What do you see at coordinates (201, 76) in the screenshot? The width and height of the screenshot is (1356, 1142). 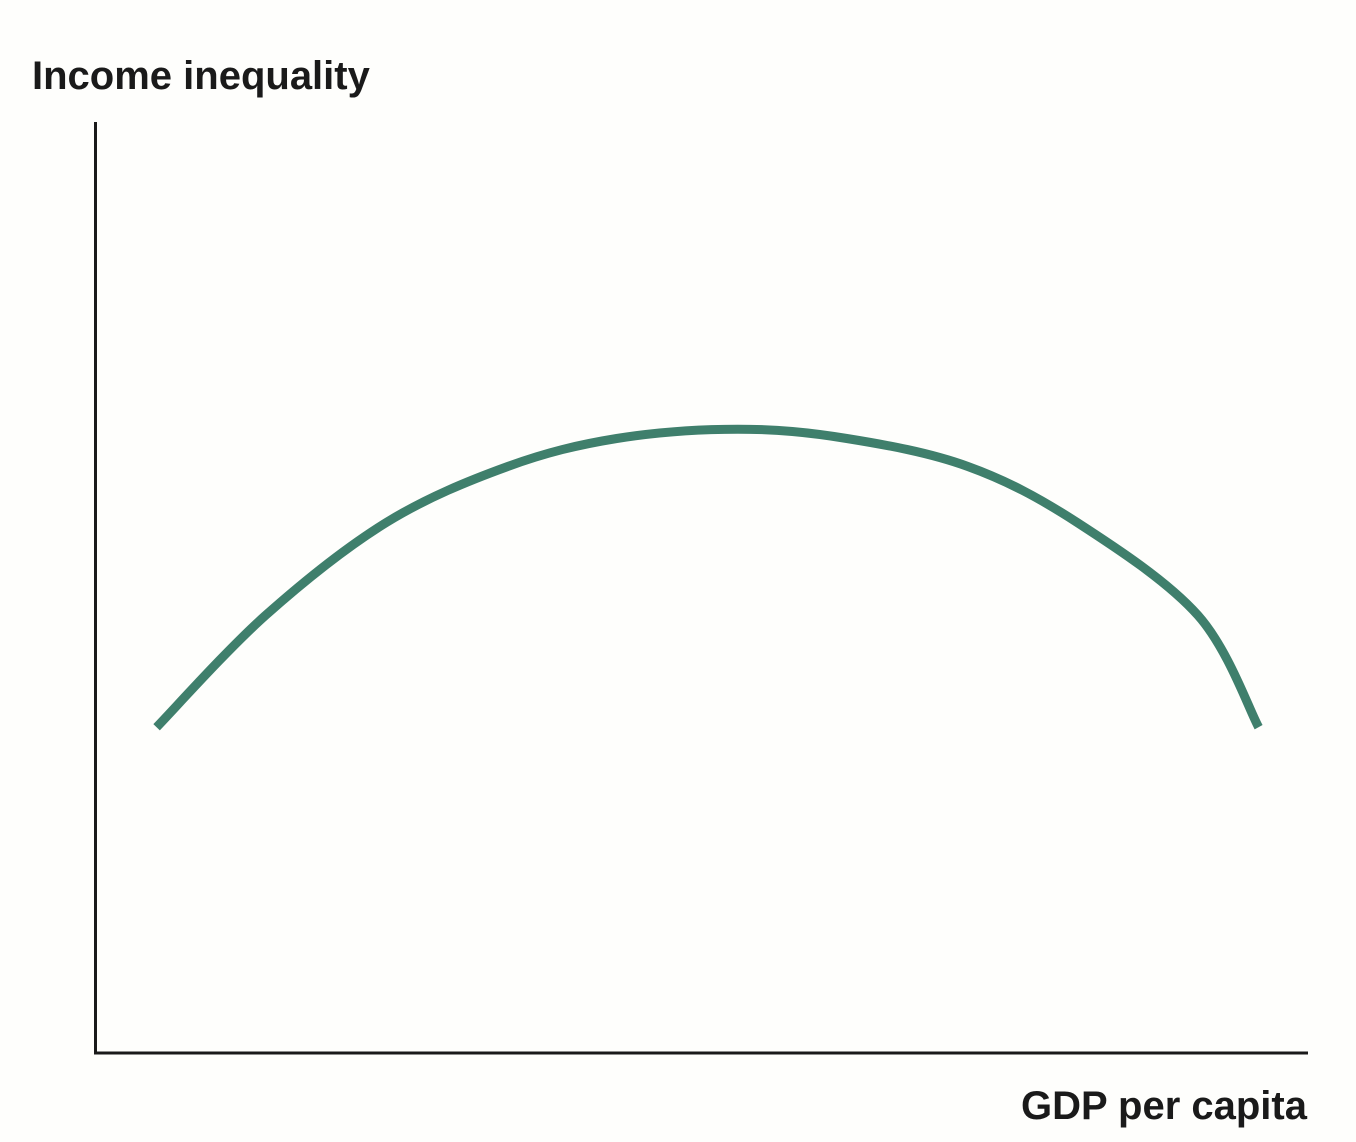 I see `y-axis-label: Income inequality` at bounding box center [201, 76].